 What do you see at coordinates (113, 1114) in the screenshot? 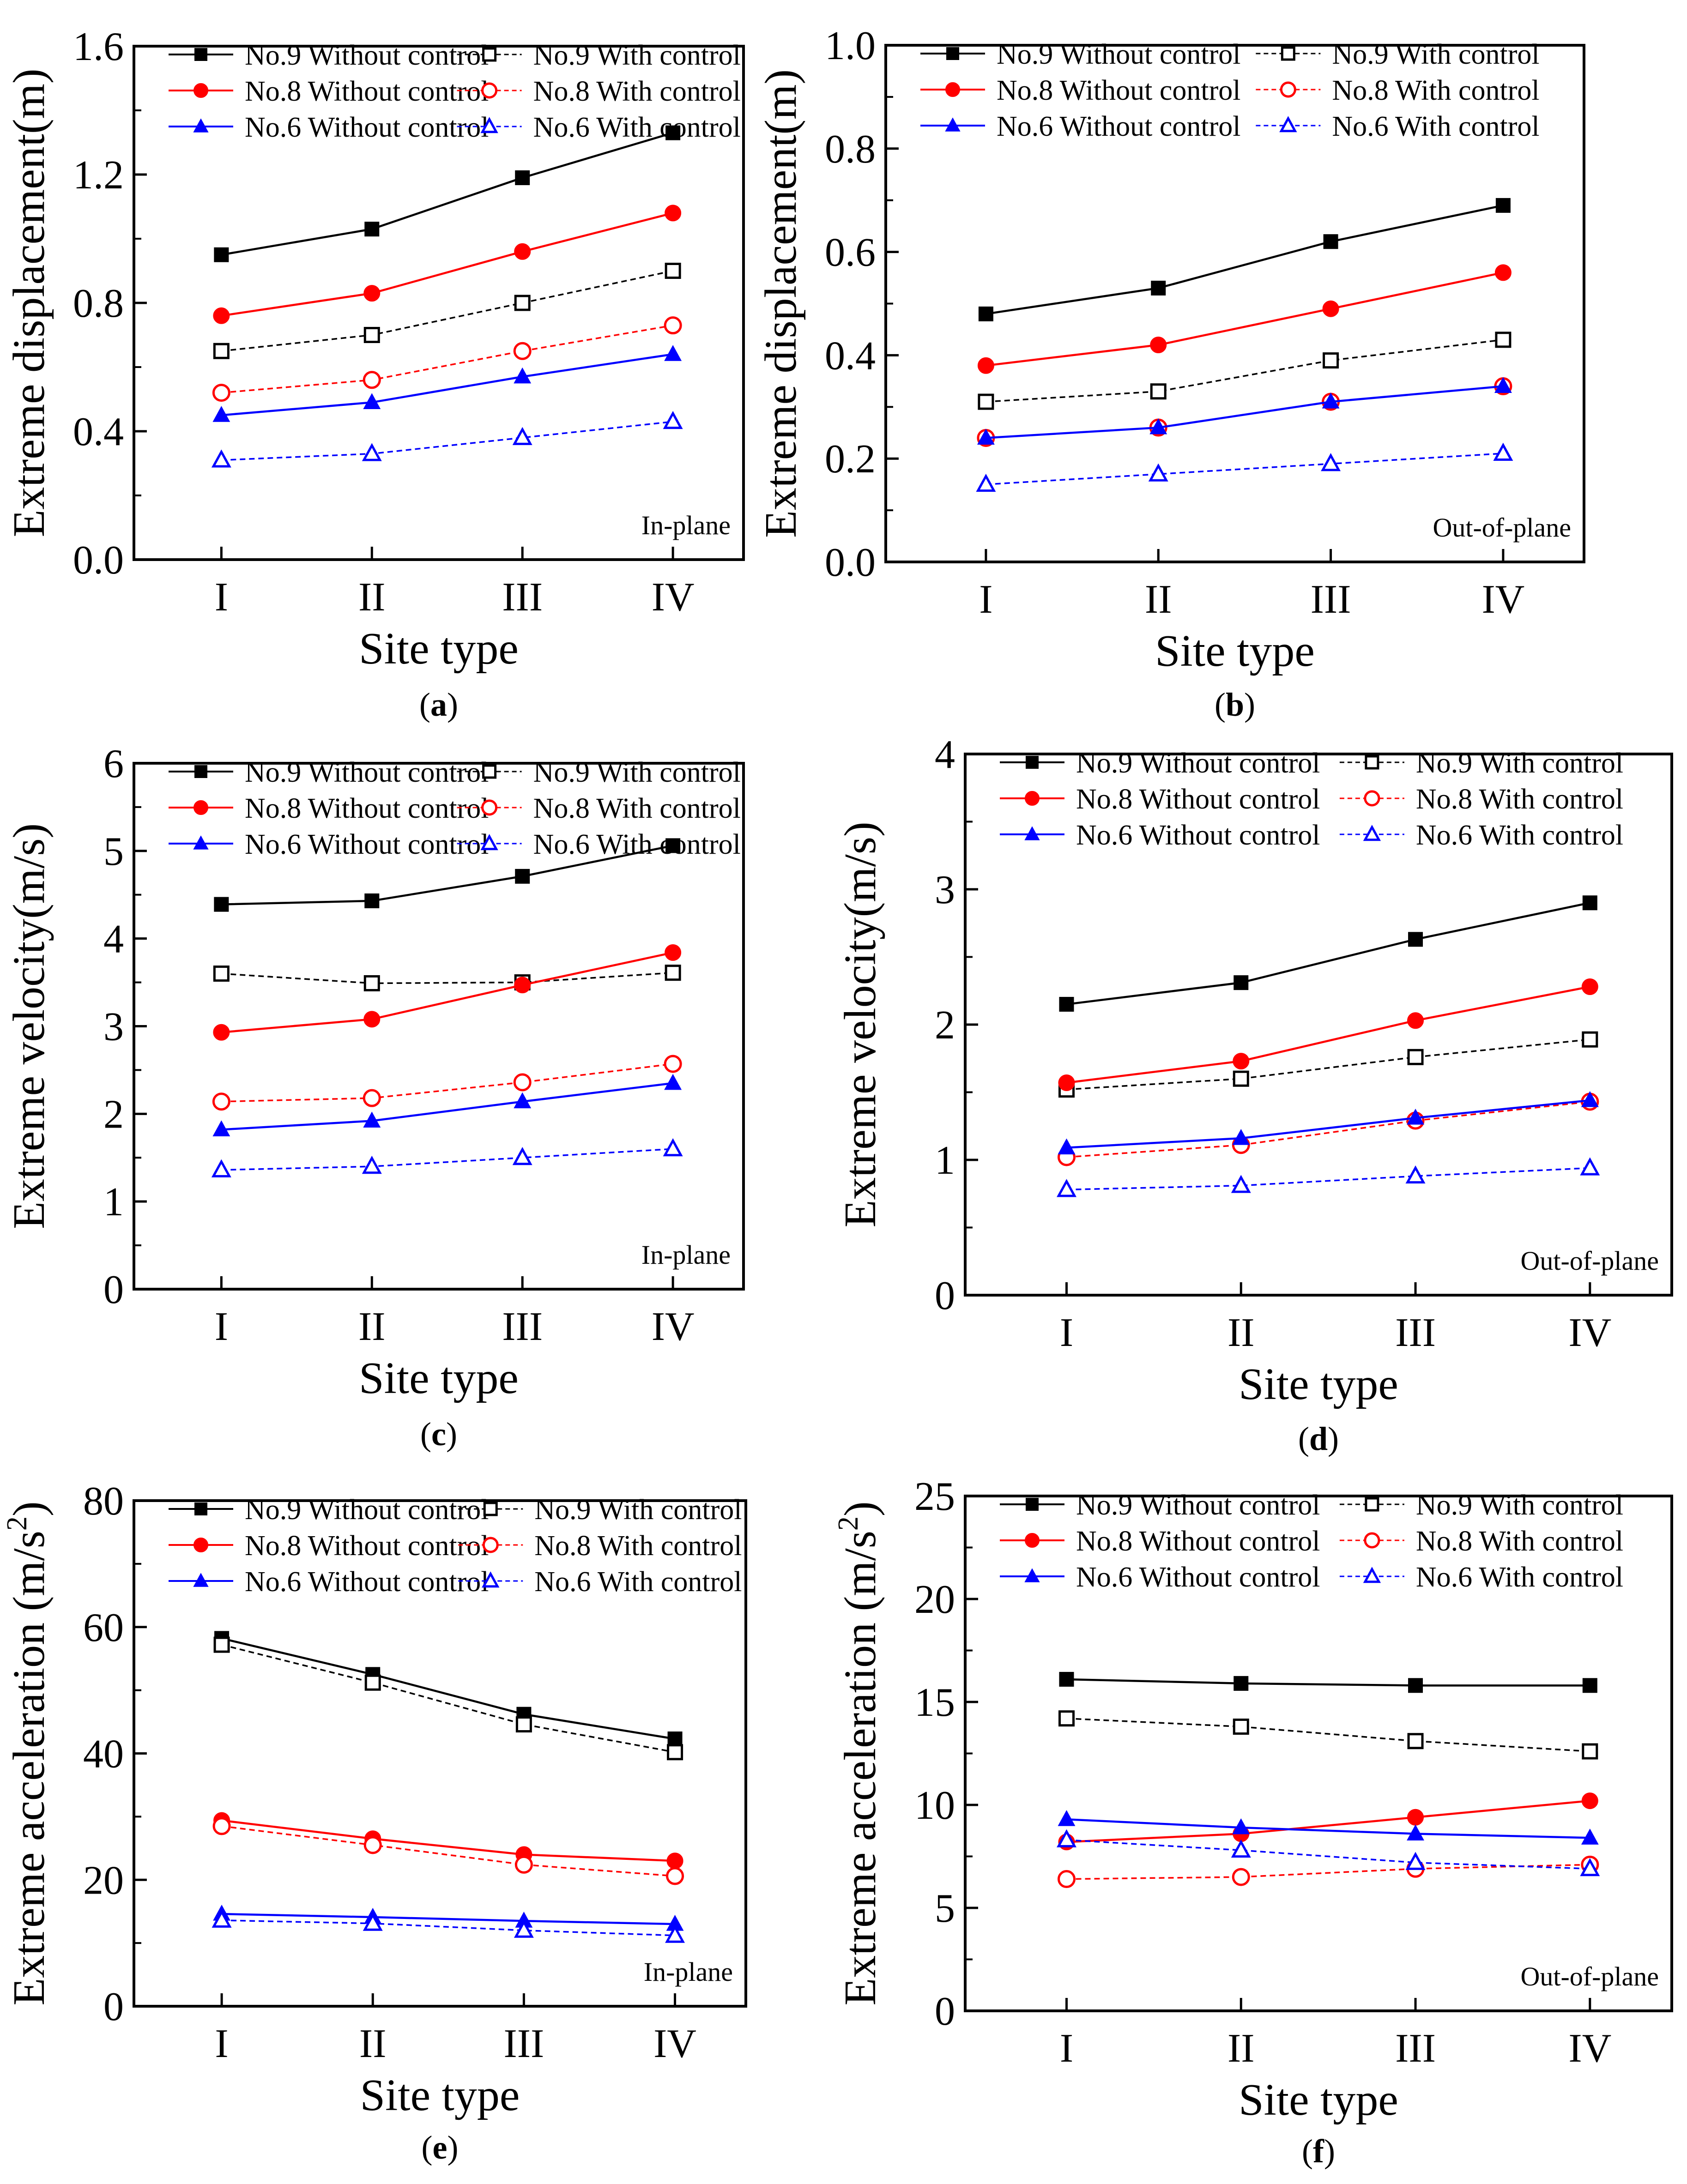
I see `y-tick-label: 2` at bounding box center [113, 1114].